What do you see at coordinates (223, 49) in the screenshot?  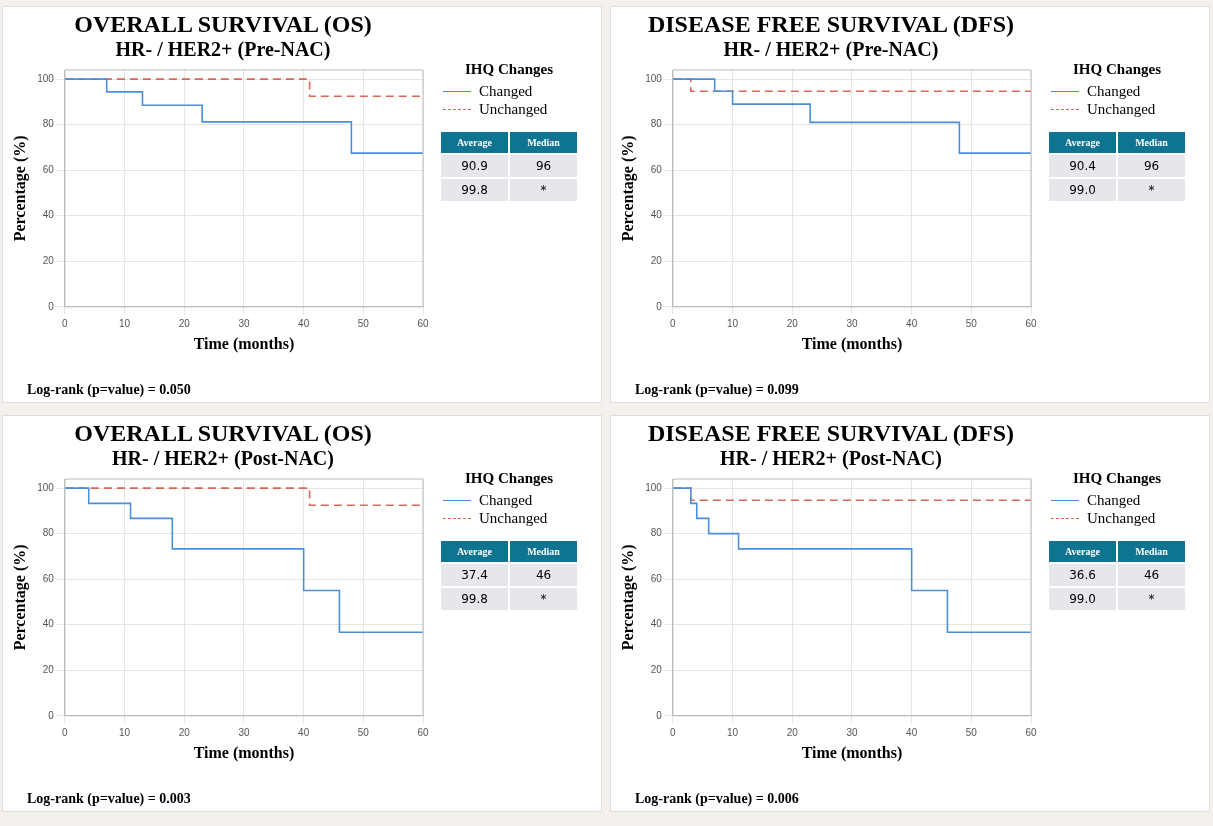 I see `chart-subtitle: HR- / HER2+ (Pre-NAC)` at bounding box center [223, 49].